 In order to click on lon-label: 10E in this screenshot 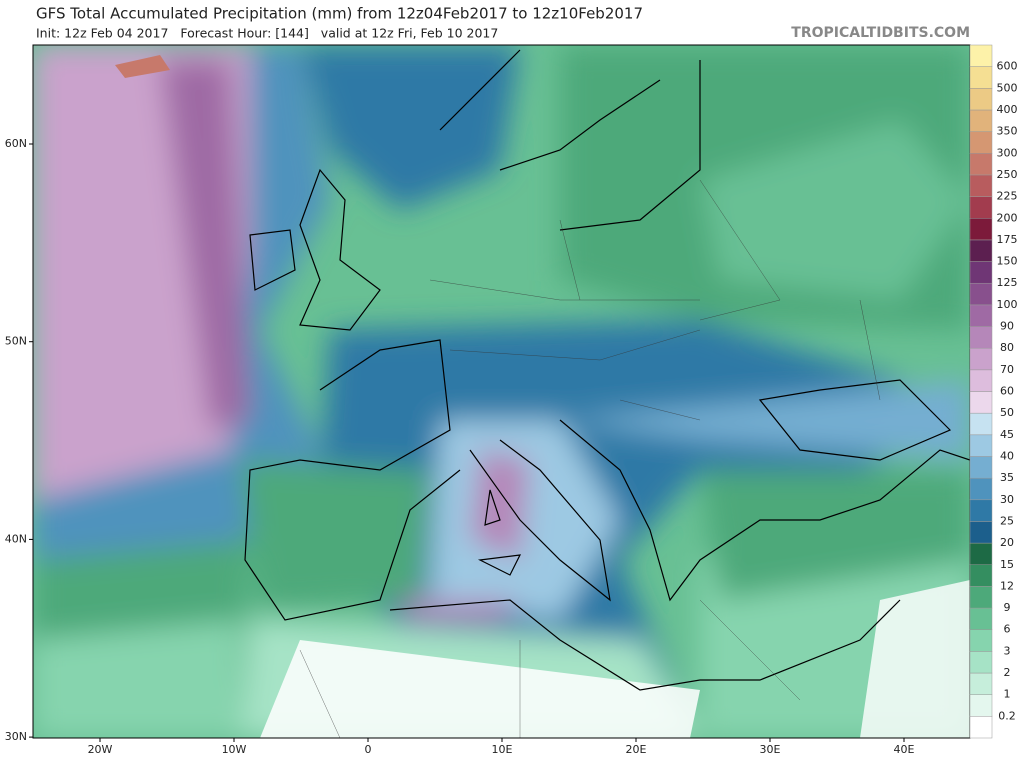, I will do `click(502, 749)`.